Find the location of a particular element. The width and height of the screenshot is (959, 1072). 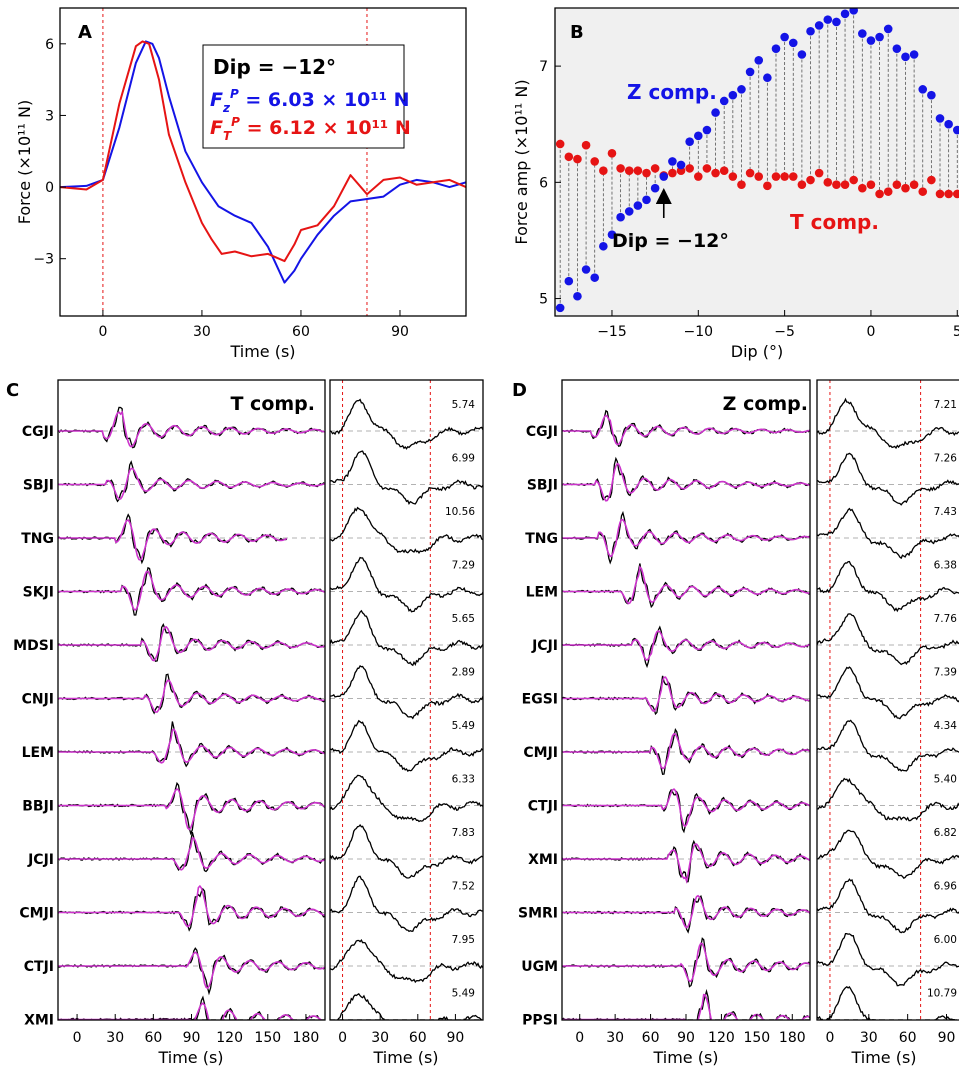

panel-a-xtick-label: 90 is located at coordinates (400, 332).